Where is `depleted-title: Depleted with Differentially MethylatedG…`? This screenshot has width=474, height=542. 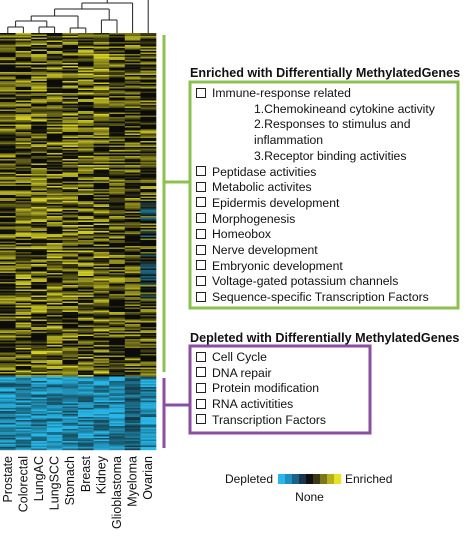
depleted-title: Depleted with Differentially MethylatedG… is located at coordinates (325, 338).